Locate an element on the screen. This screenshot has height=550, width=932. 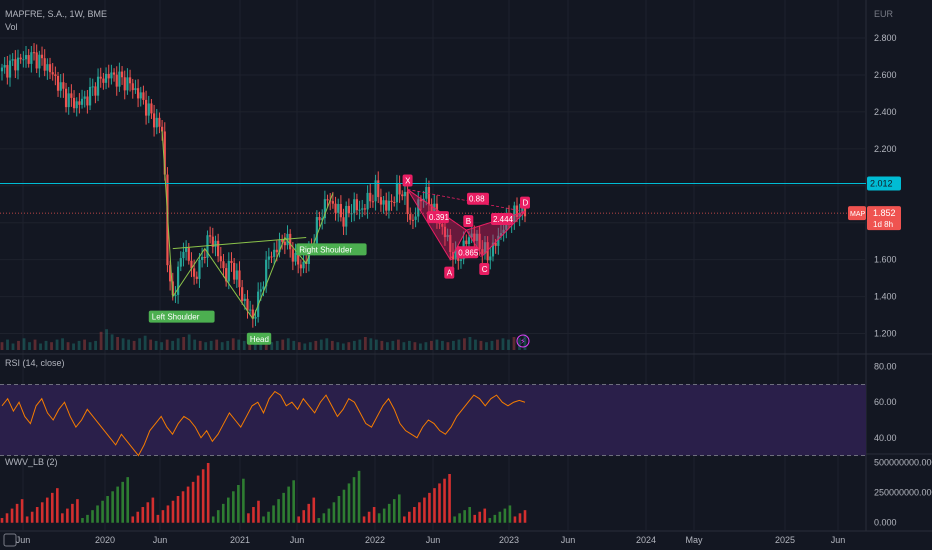
price-tick-label: 1.200 is located at coordinates (885, 334).